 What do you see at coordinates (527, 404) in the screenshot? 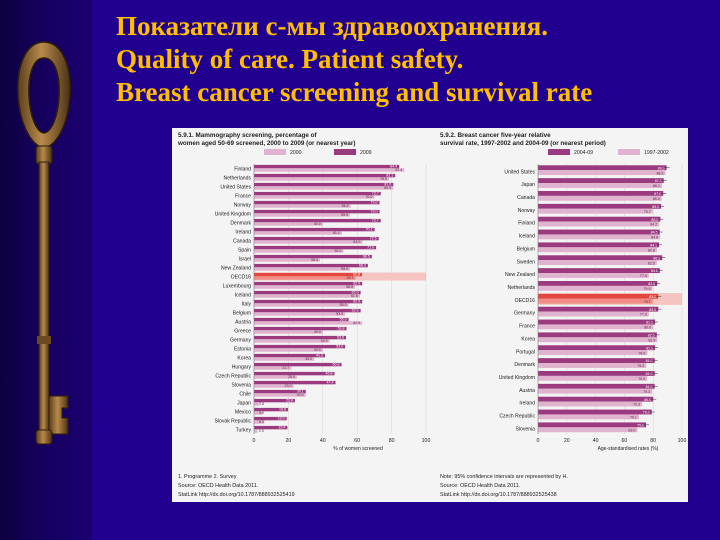
I see `chart2-category-label-18: Ireland` at bounding box center [527, 404].